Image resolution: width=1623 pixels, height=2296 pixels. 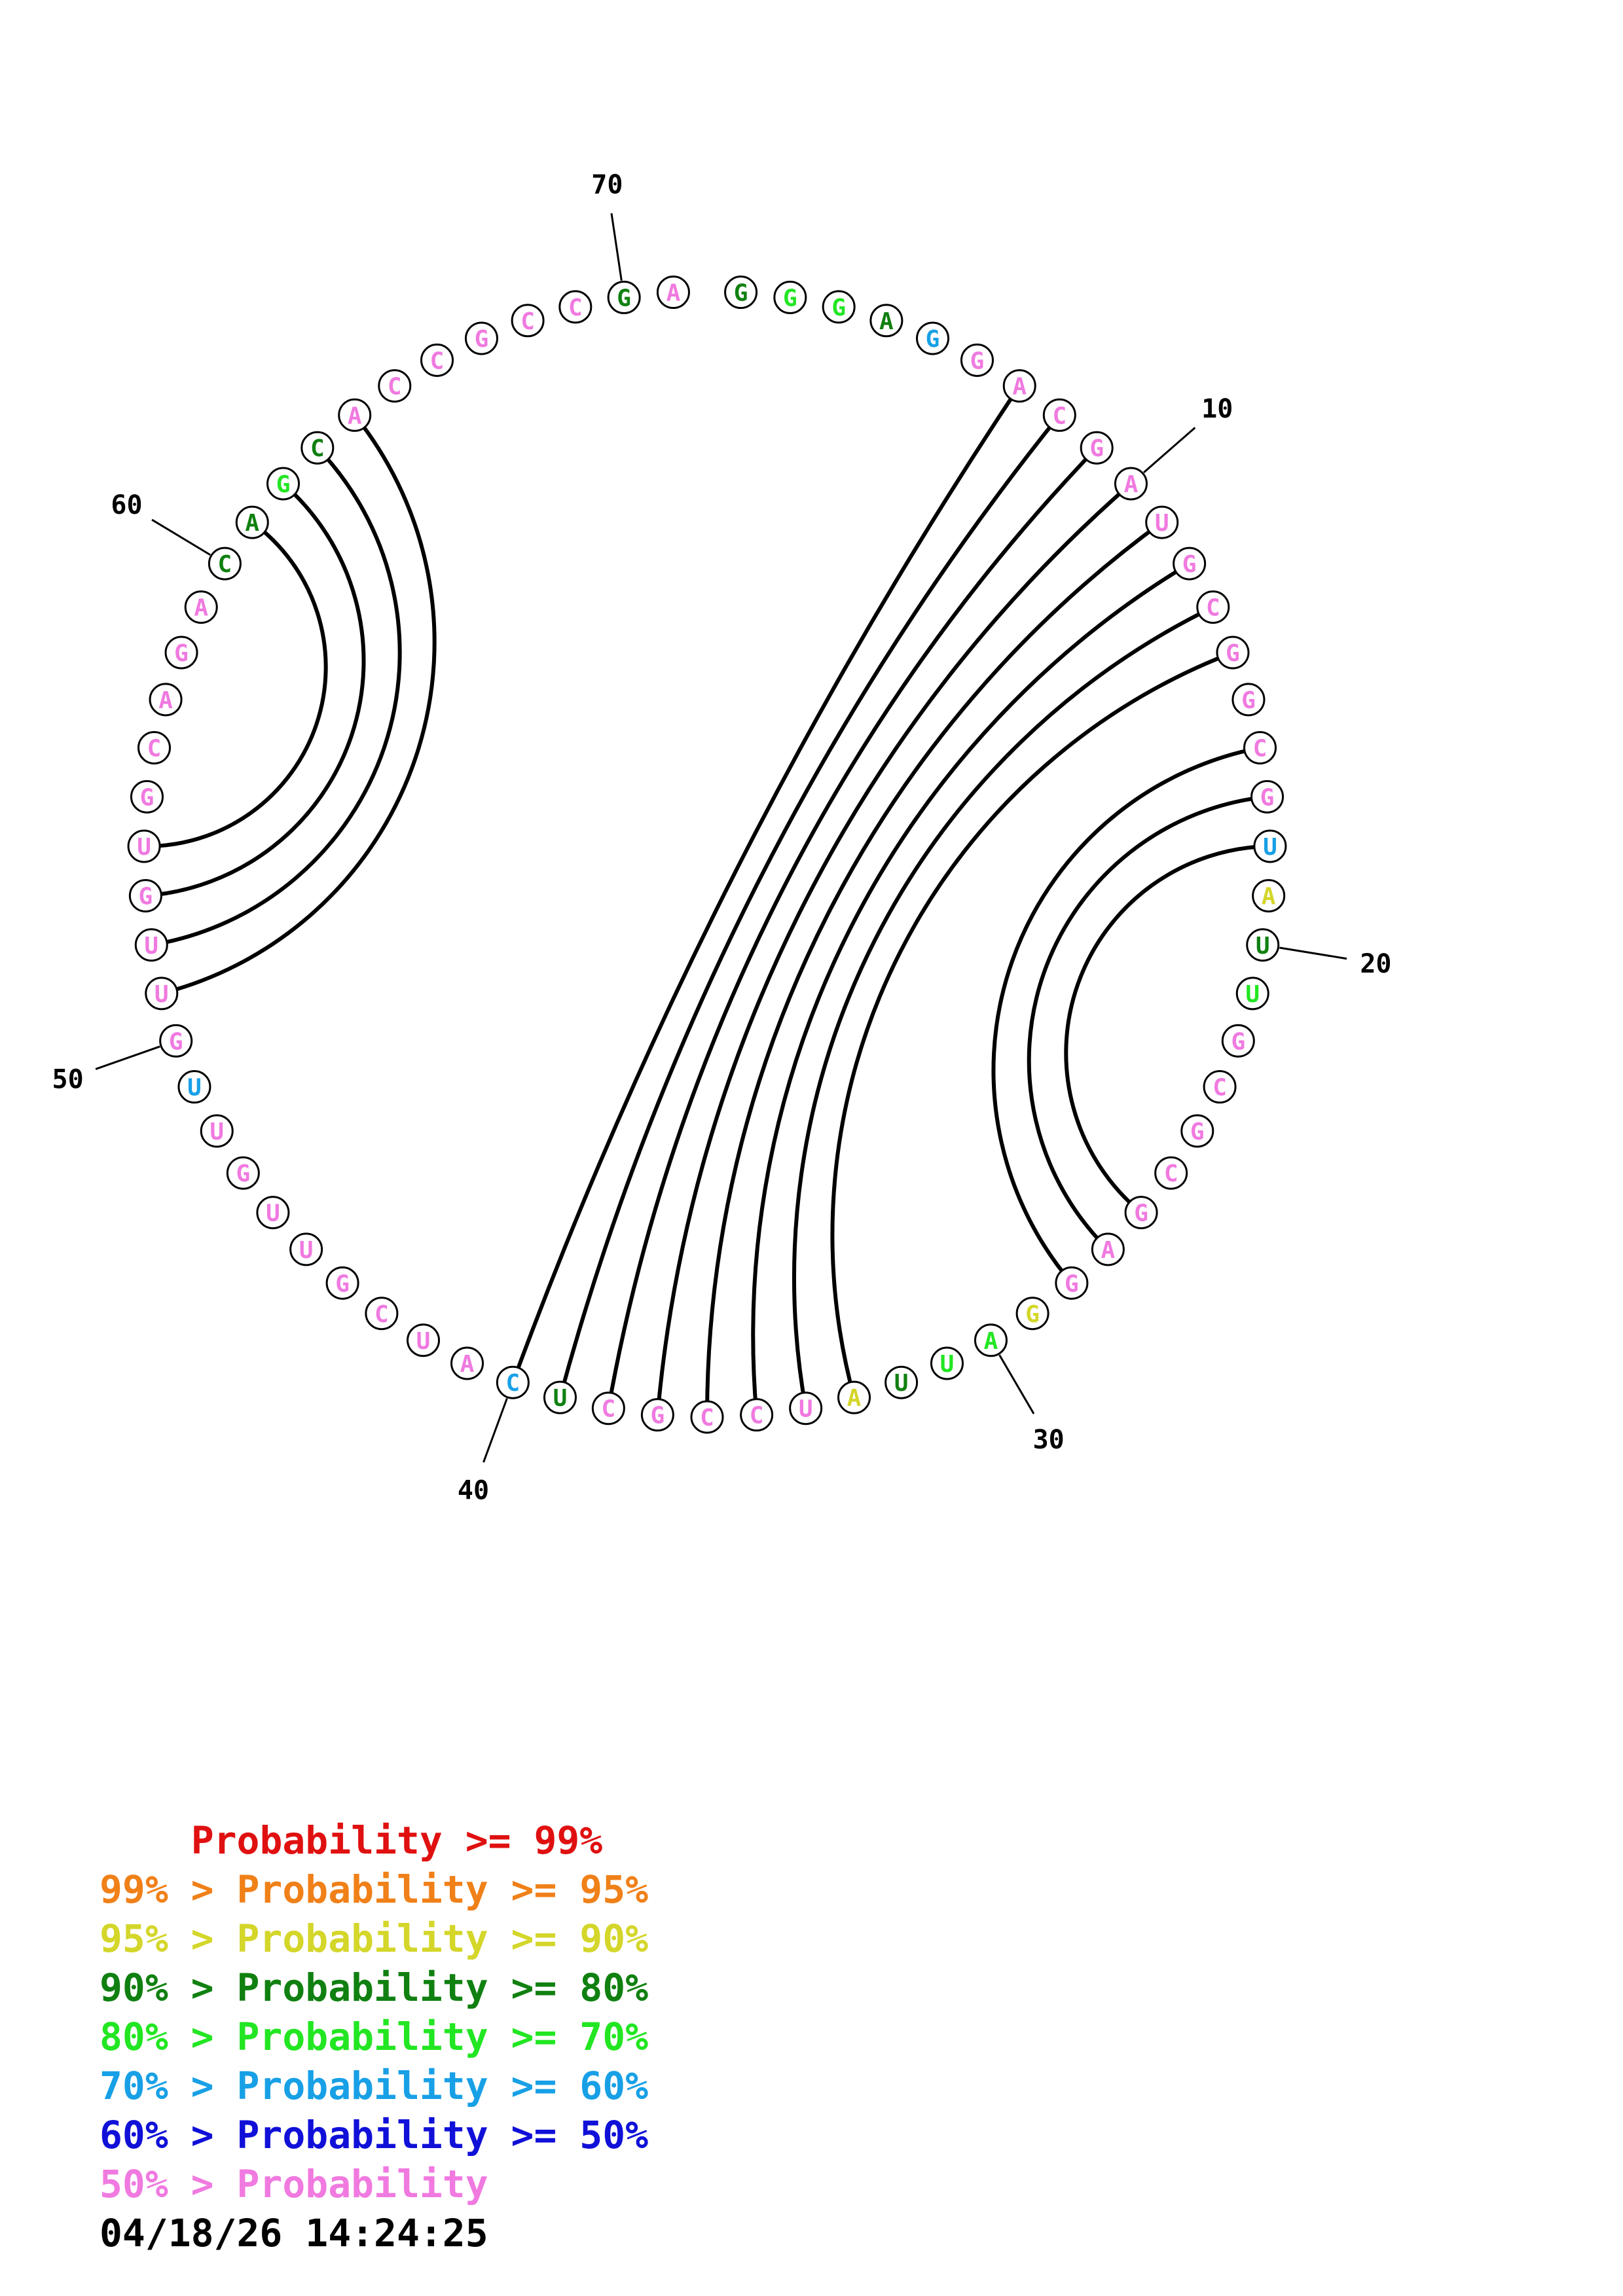 I want to click on index-label: 20, so click(x=1375, y=964).